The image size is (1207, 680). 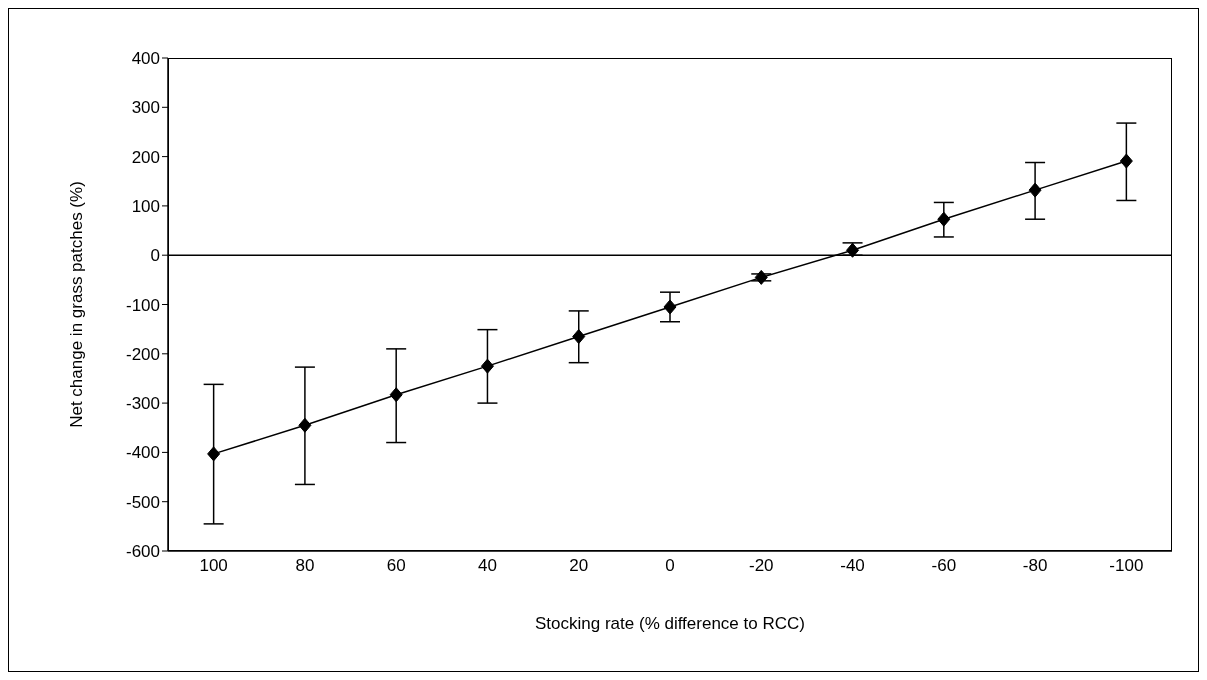 I want to click on y-tick-label: 0, so click(x=155, y=256).